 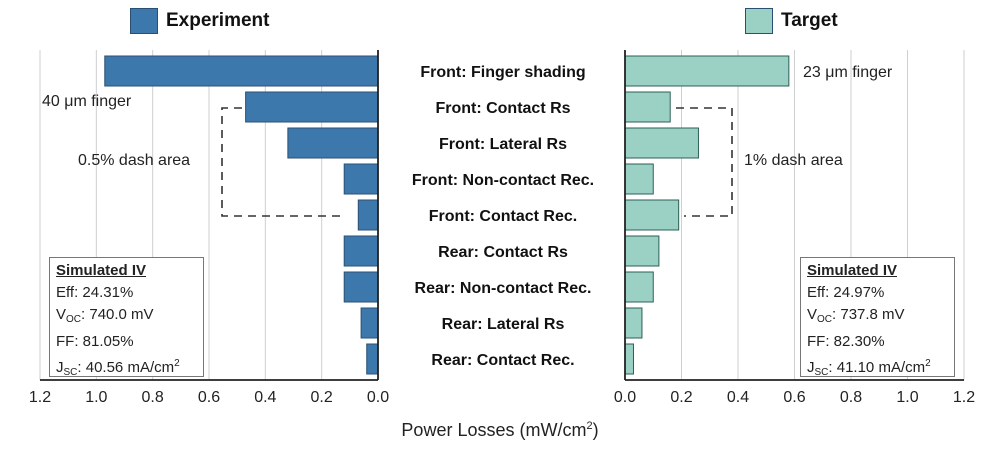 What do you see at coordinates (105, 315) in the screenshot?
I see `iv-voc: VOC: 740.0 mV` at bounding box center [105, 315].